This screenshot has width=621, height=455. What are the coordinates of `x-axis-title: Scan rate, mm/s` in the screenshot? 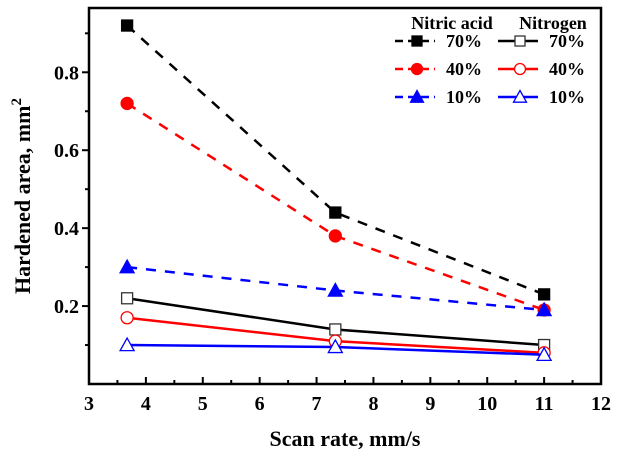 It's located at (345, 438).